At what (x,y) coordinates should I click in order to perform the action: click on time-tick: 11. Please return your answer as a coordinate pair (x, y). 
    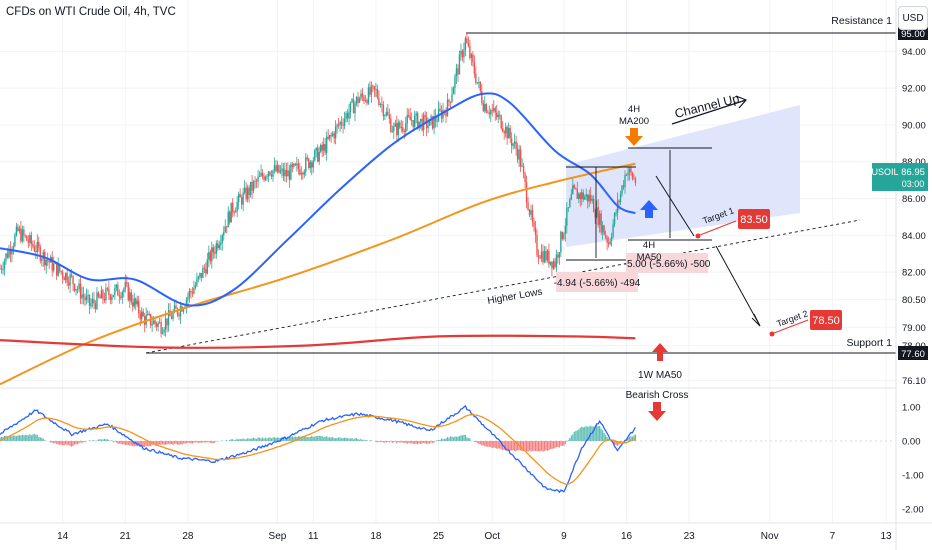
    Looking at the image, I should click on (313, 536).